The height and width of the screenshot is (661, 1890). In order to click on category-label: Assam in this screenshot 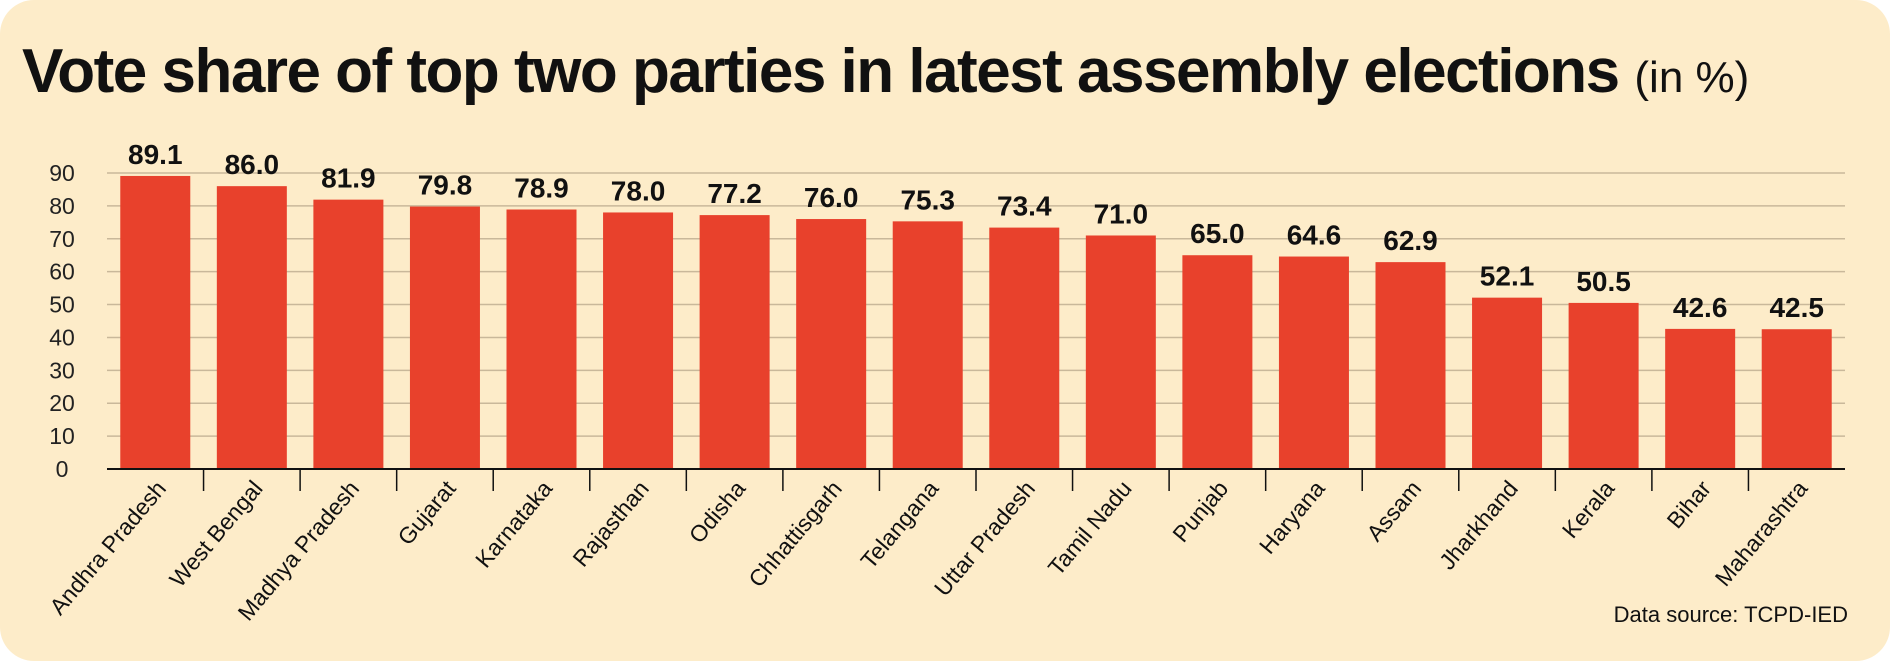, I will do `click(1393, 511)`.